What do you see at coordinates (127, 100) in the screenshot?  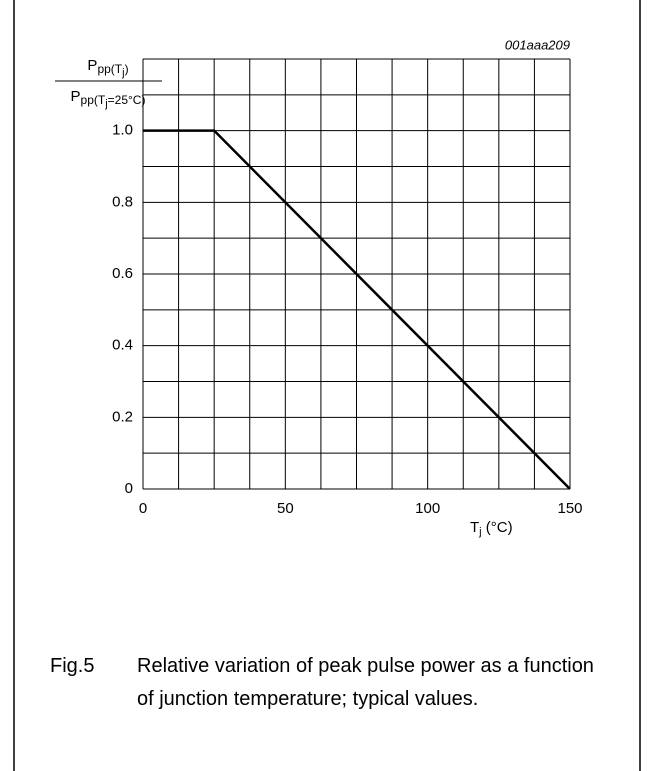 I see `y-label-denominator-part: =25°C)` at bounding box center [127, 100].